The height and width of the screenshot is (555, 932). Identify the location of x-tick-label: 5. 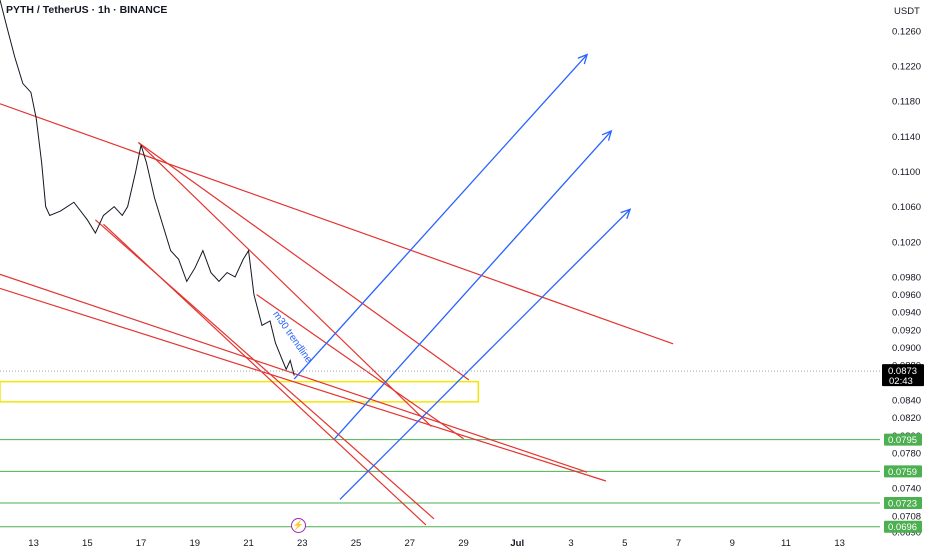
(624, 543).